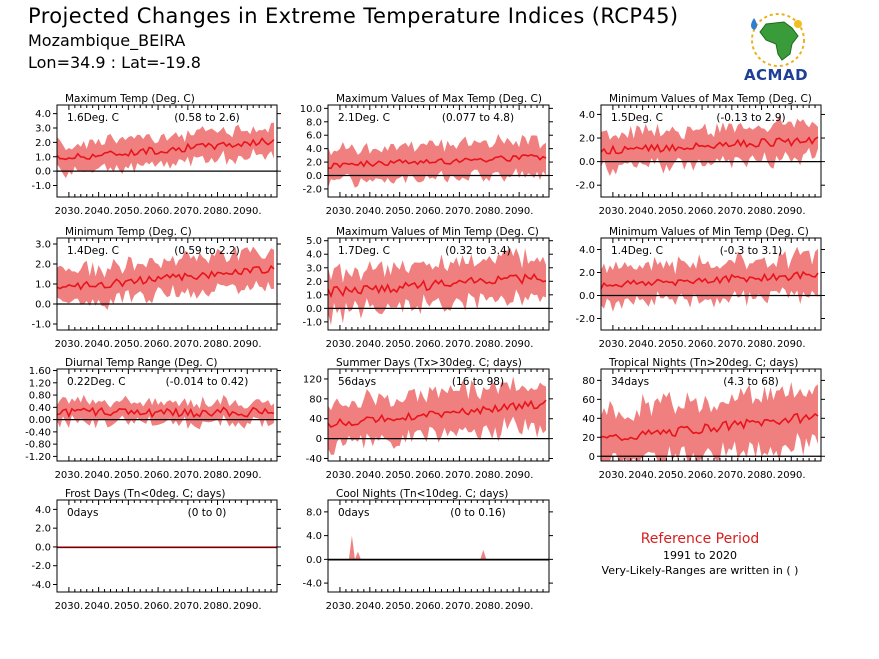  What do you see at coordinates (778, 40) in the screenshot?
I see `africa-map-icon` at bounding box center [778, 40].